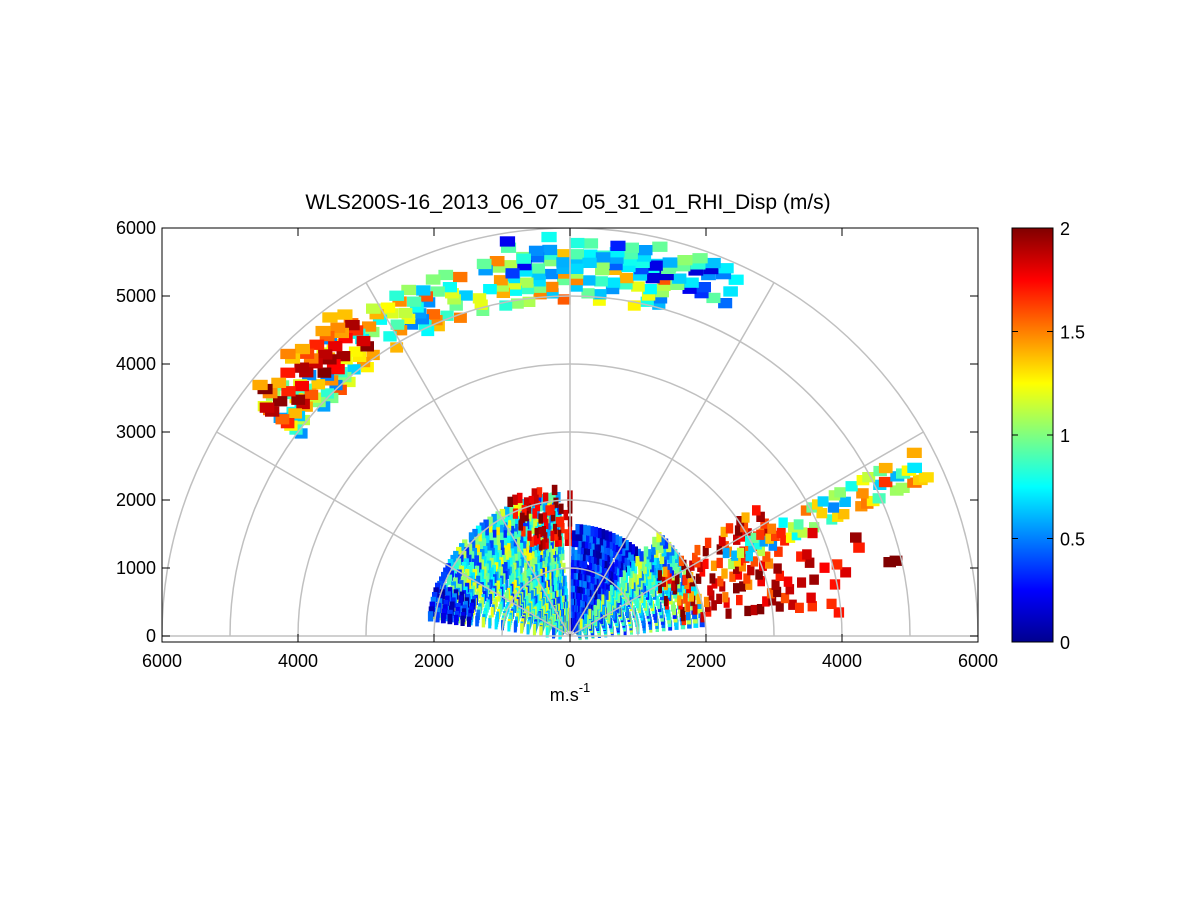  What do you see at coordinates (842, 661) in the screenshot?
I see `x-tick-label: 4000` at bounding box center [842, 661].